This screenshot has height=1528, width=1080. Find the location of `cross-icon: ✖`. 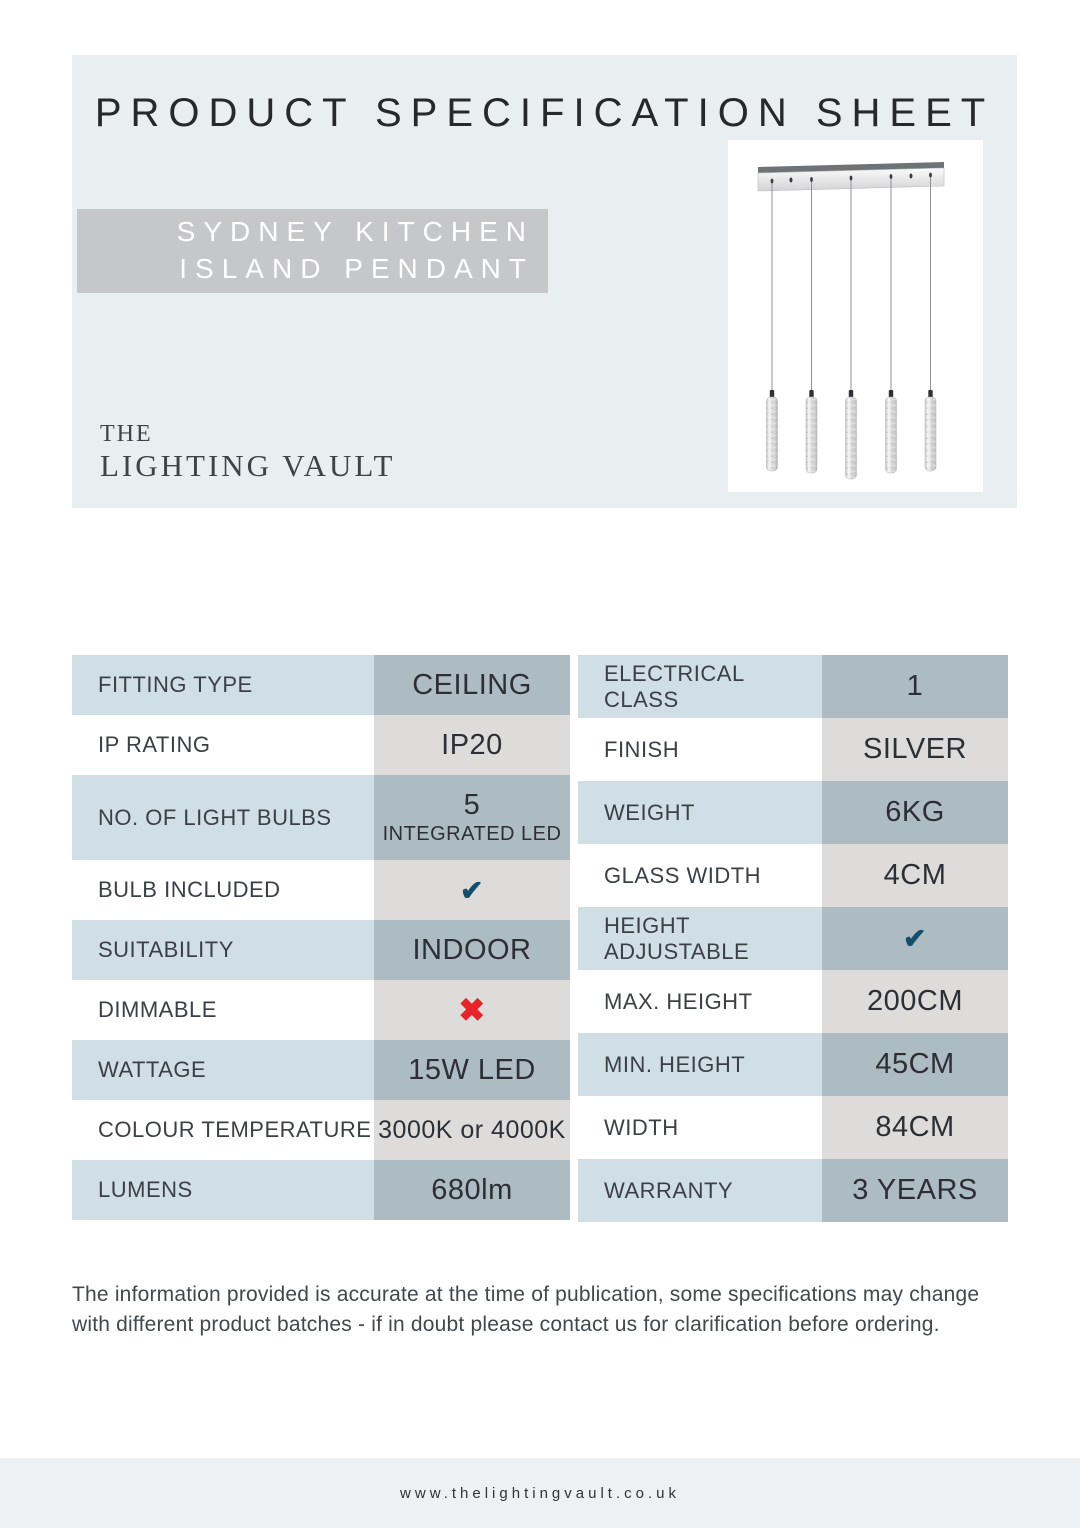

cross-icon: ✖ is located at coordinates (472, 1010).